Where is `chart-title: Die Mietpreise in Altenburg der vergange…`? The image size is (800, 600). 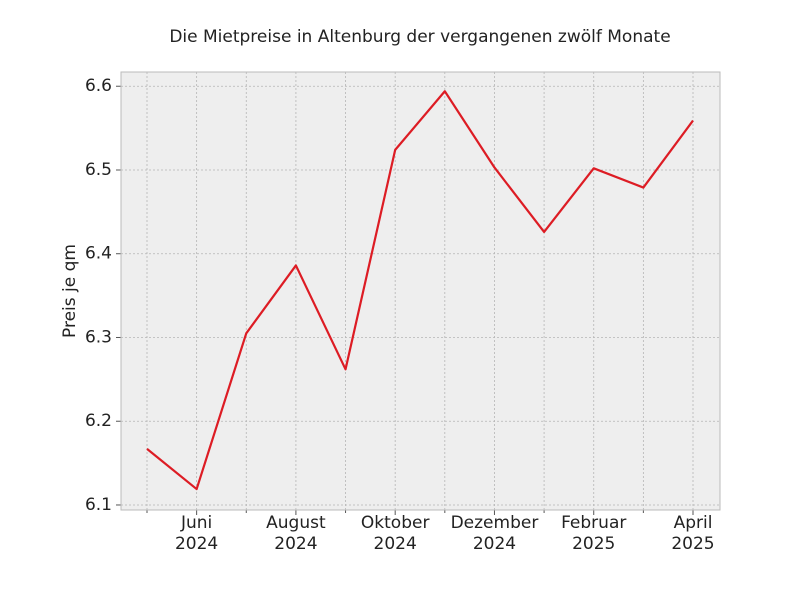
chart-title: Die Mietpreise in Altenburg der vergange… is located at coordinates (419, 37).